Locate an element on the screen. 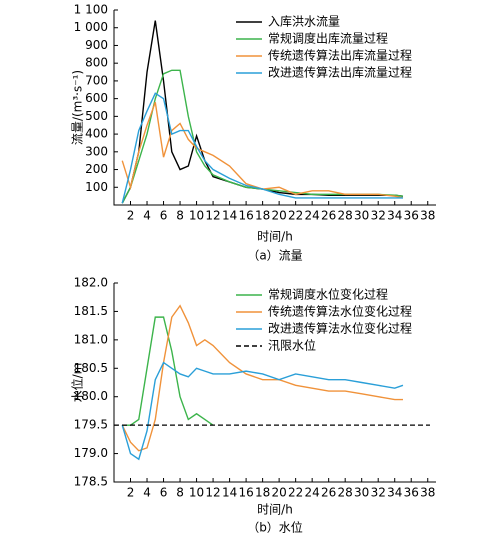  y-tick-label: 800 is located at coordinates (96, 63).